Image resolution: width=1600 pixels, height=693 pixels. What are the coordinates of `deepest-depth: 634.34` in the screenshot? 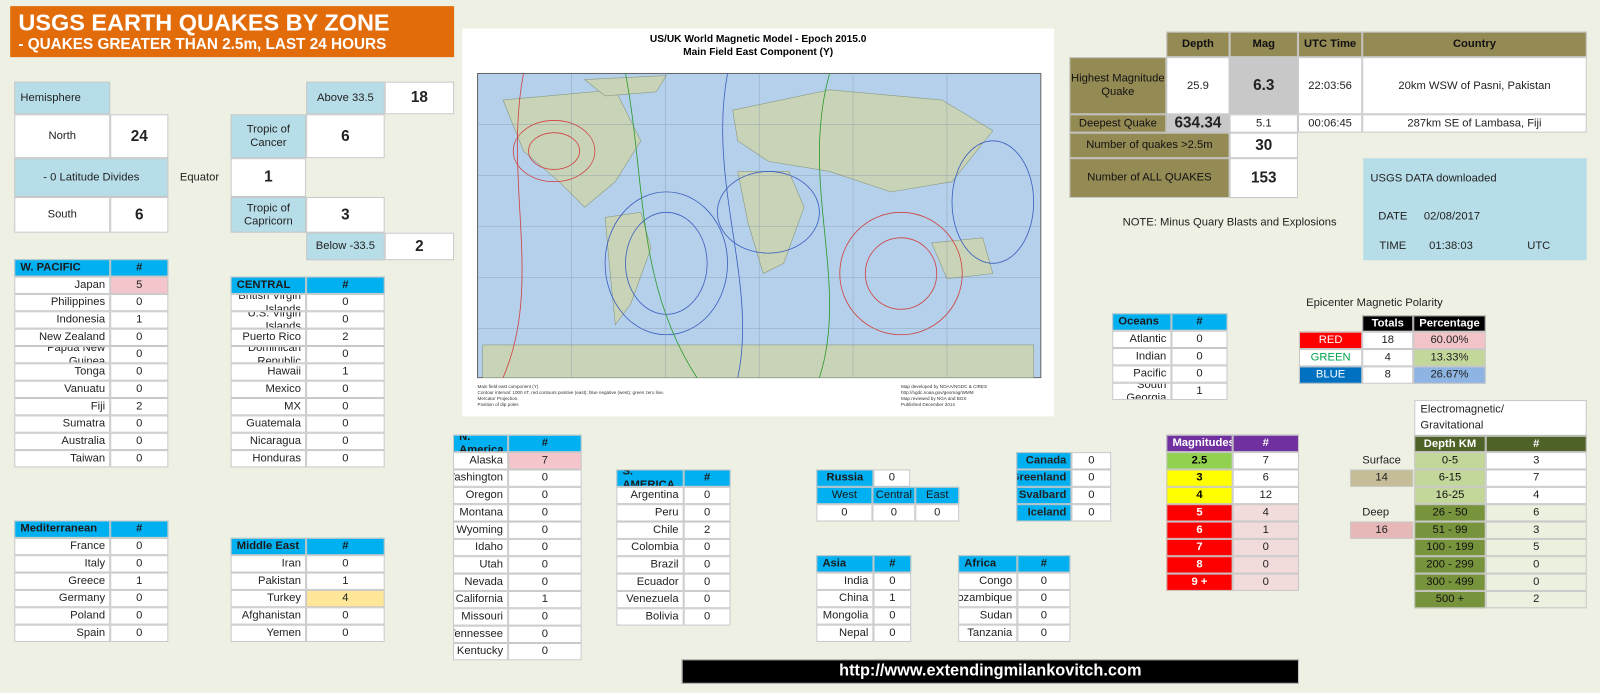 It's located at (1198, 123).